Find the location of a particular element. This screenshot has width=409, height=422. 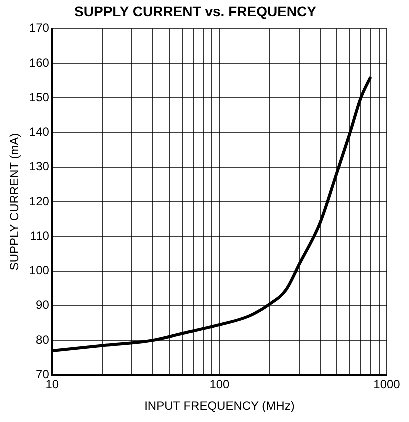

y-tick-label: 160 is located at coordinates (39, 63).